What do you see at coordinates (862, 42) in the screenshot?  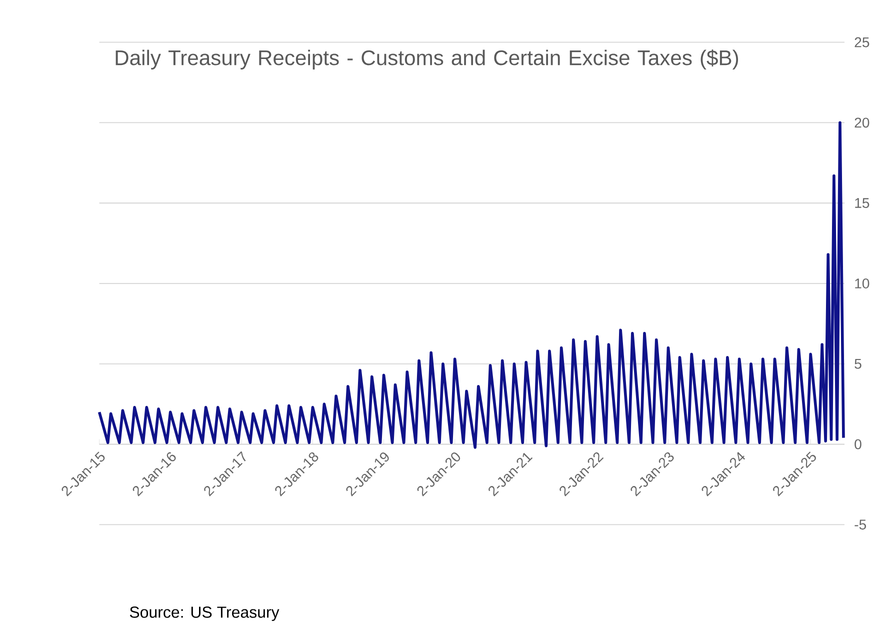 I see `y-tick-label: 25` at bounding box center [862, 42].